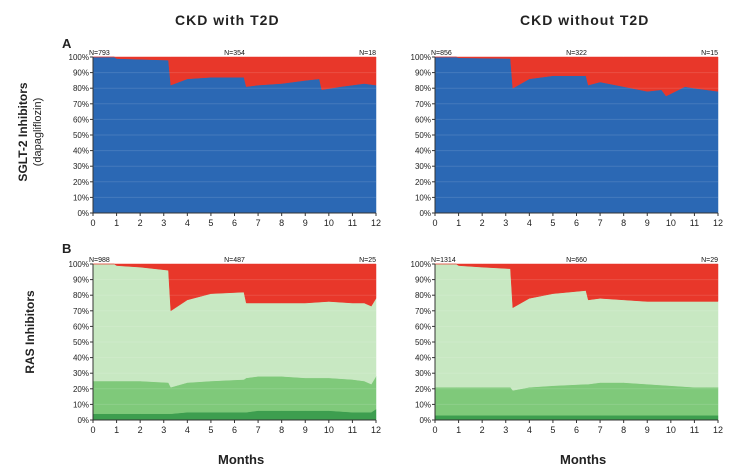 The width and height of the screenshot is (736, 474). I want to click on x-axis-label-right: Months, so click(583, 459).